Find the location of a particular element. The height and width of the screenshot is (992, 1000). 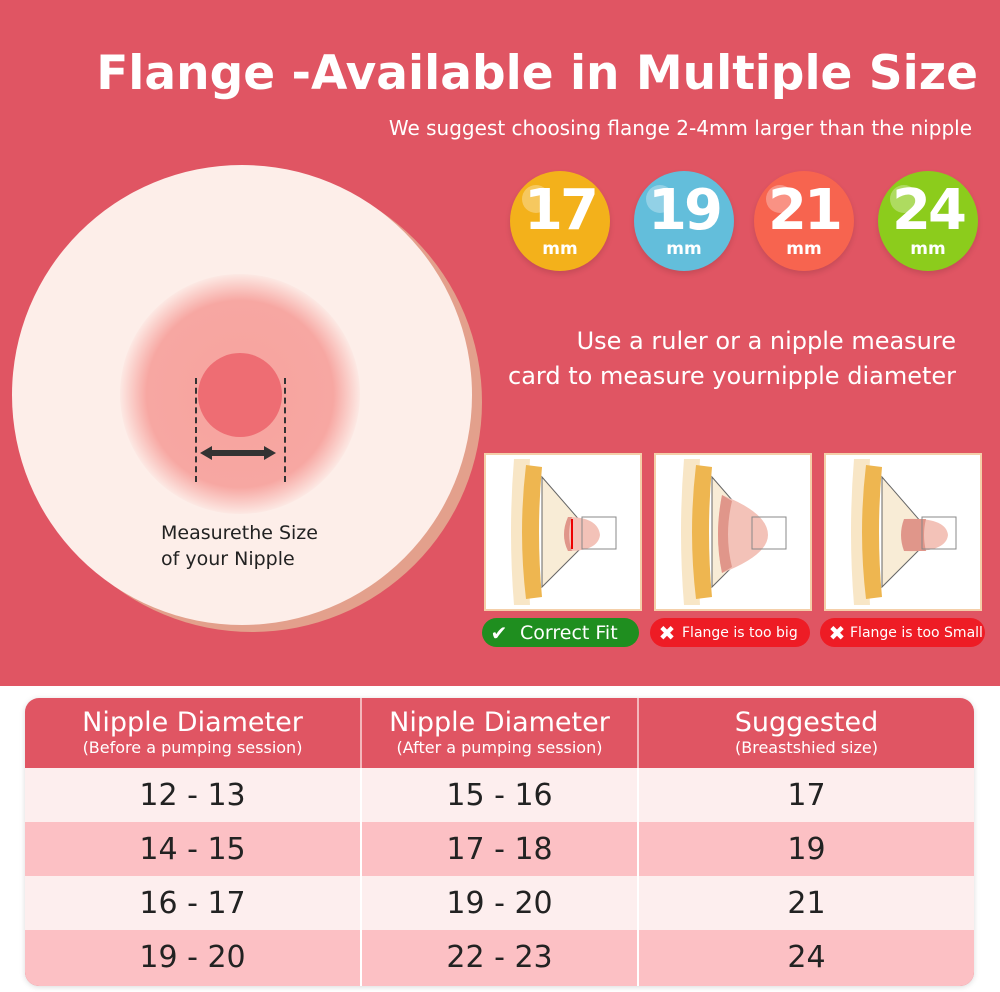

column-header: Nipple Diameter (After a pumping session) is located at coordinates (500, 733).